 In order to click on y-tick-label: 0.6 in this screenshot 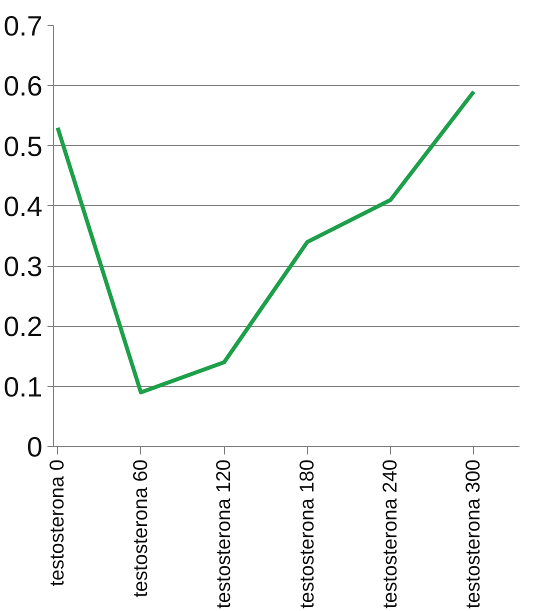, I will do `click(23, 86)`.